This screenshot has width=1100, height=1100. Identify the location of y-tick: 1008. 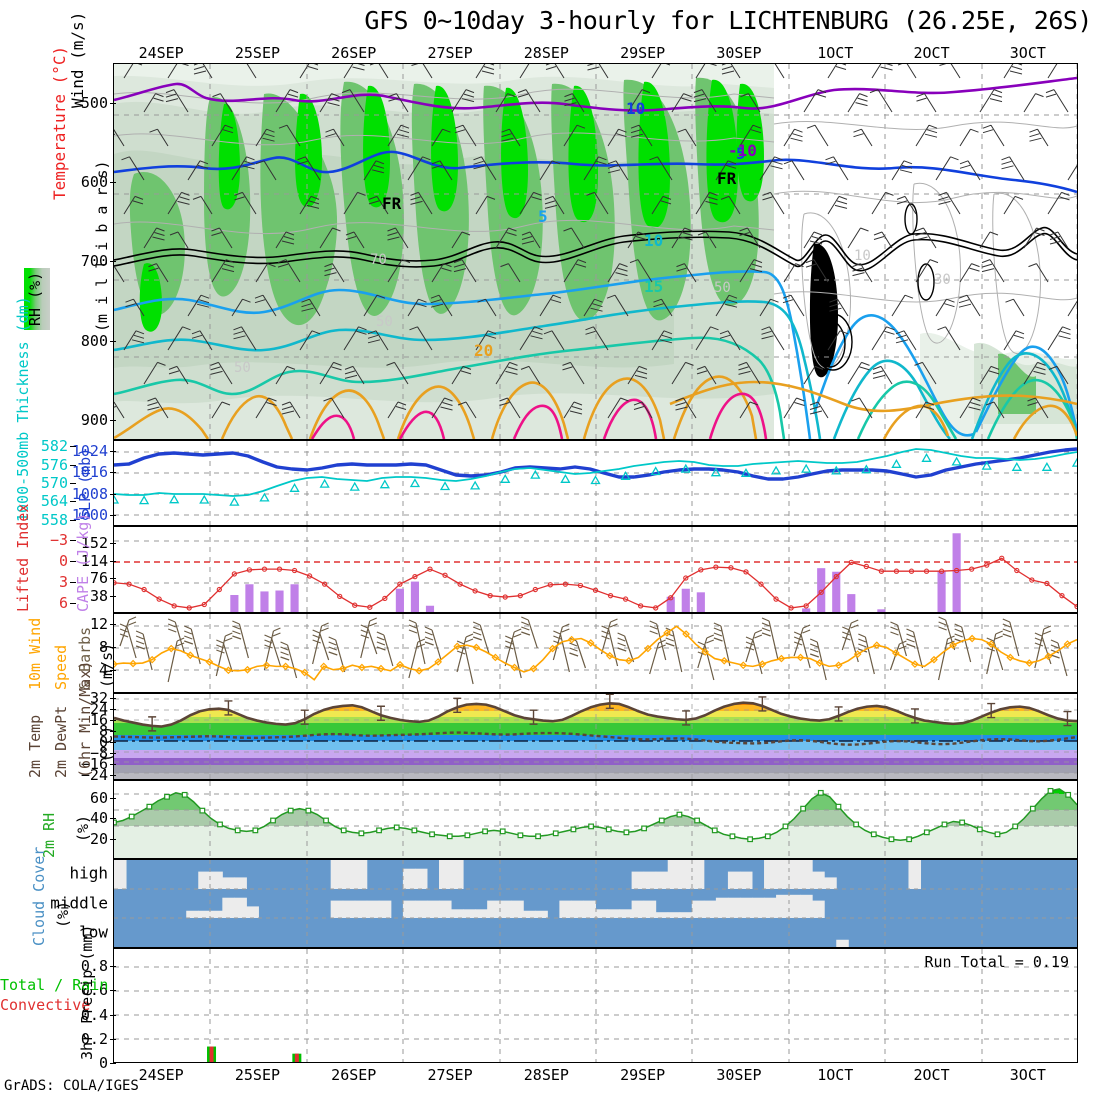
(89, 493).